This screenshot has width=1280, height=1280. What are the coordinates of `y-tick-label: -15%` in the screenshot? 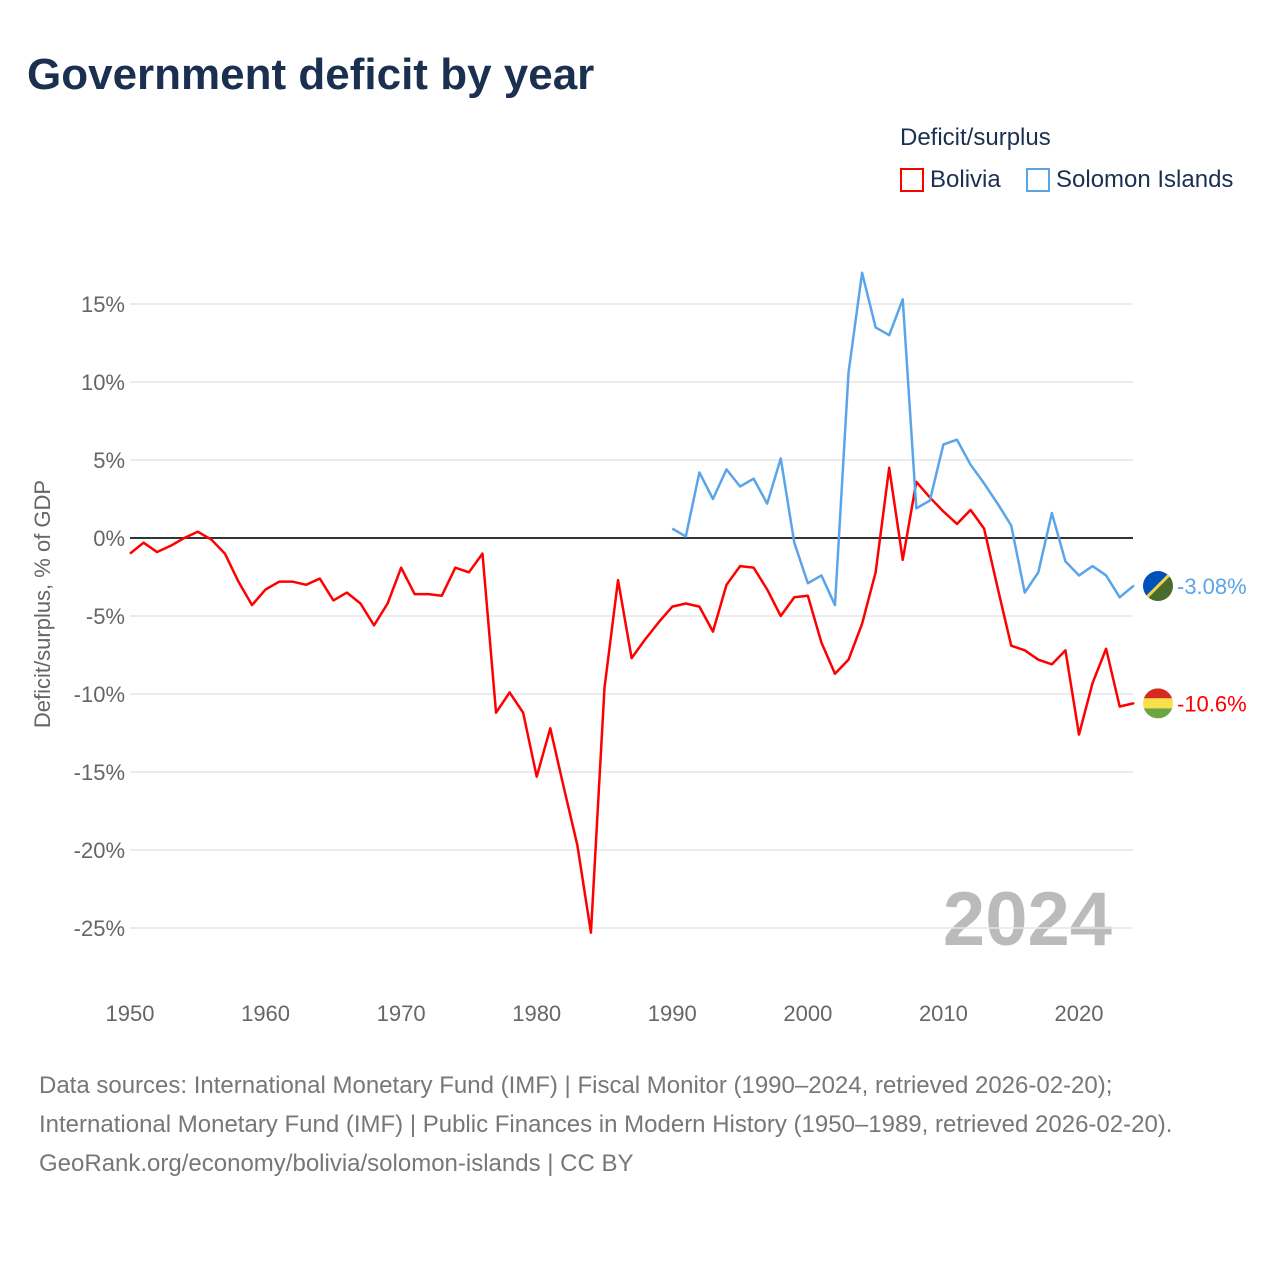 It's located at (99, 772).